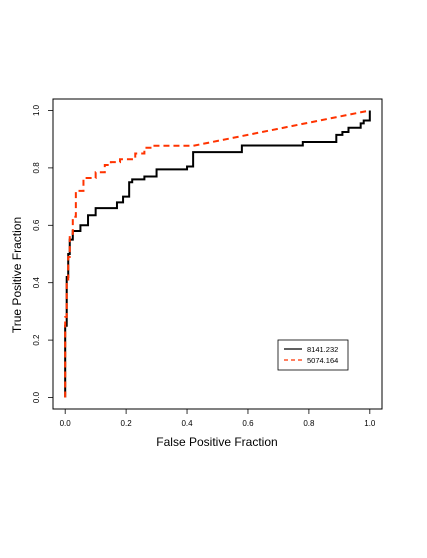 The height and width of the screenshot is (558, 427). What do you see at coordinates (36, 397) in the screenshot?
I see `y-tick-label: 0.0` at bounding box center [36, 397].